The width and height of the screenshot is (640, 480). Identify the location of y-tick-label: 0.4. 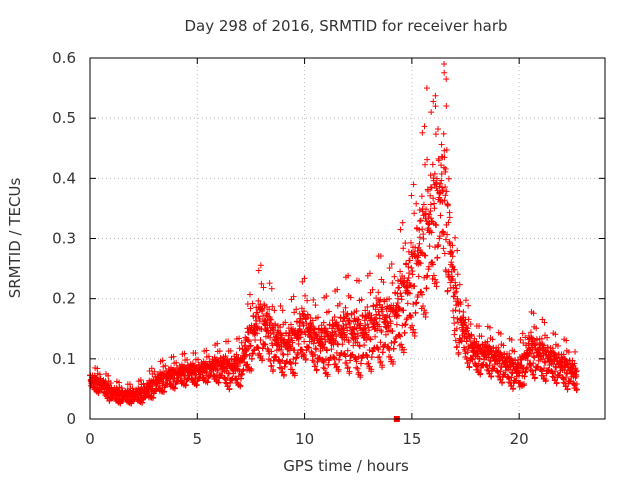
(64, 178).